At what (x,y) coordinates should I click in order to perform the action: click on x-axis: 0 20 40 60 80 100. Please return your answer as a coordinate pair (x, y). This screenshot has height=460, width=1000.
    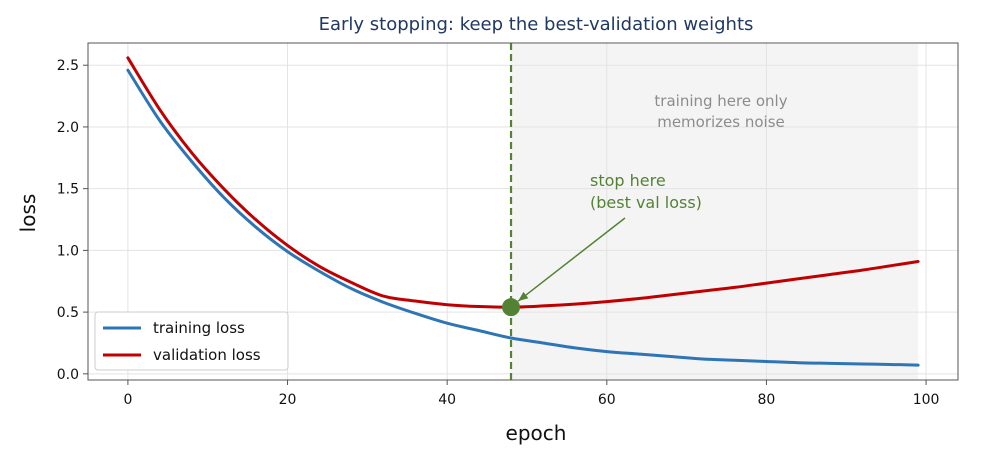
    Looking at the image, I should click on (531, 394).